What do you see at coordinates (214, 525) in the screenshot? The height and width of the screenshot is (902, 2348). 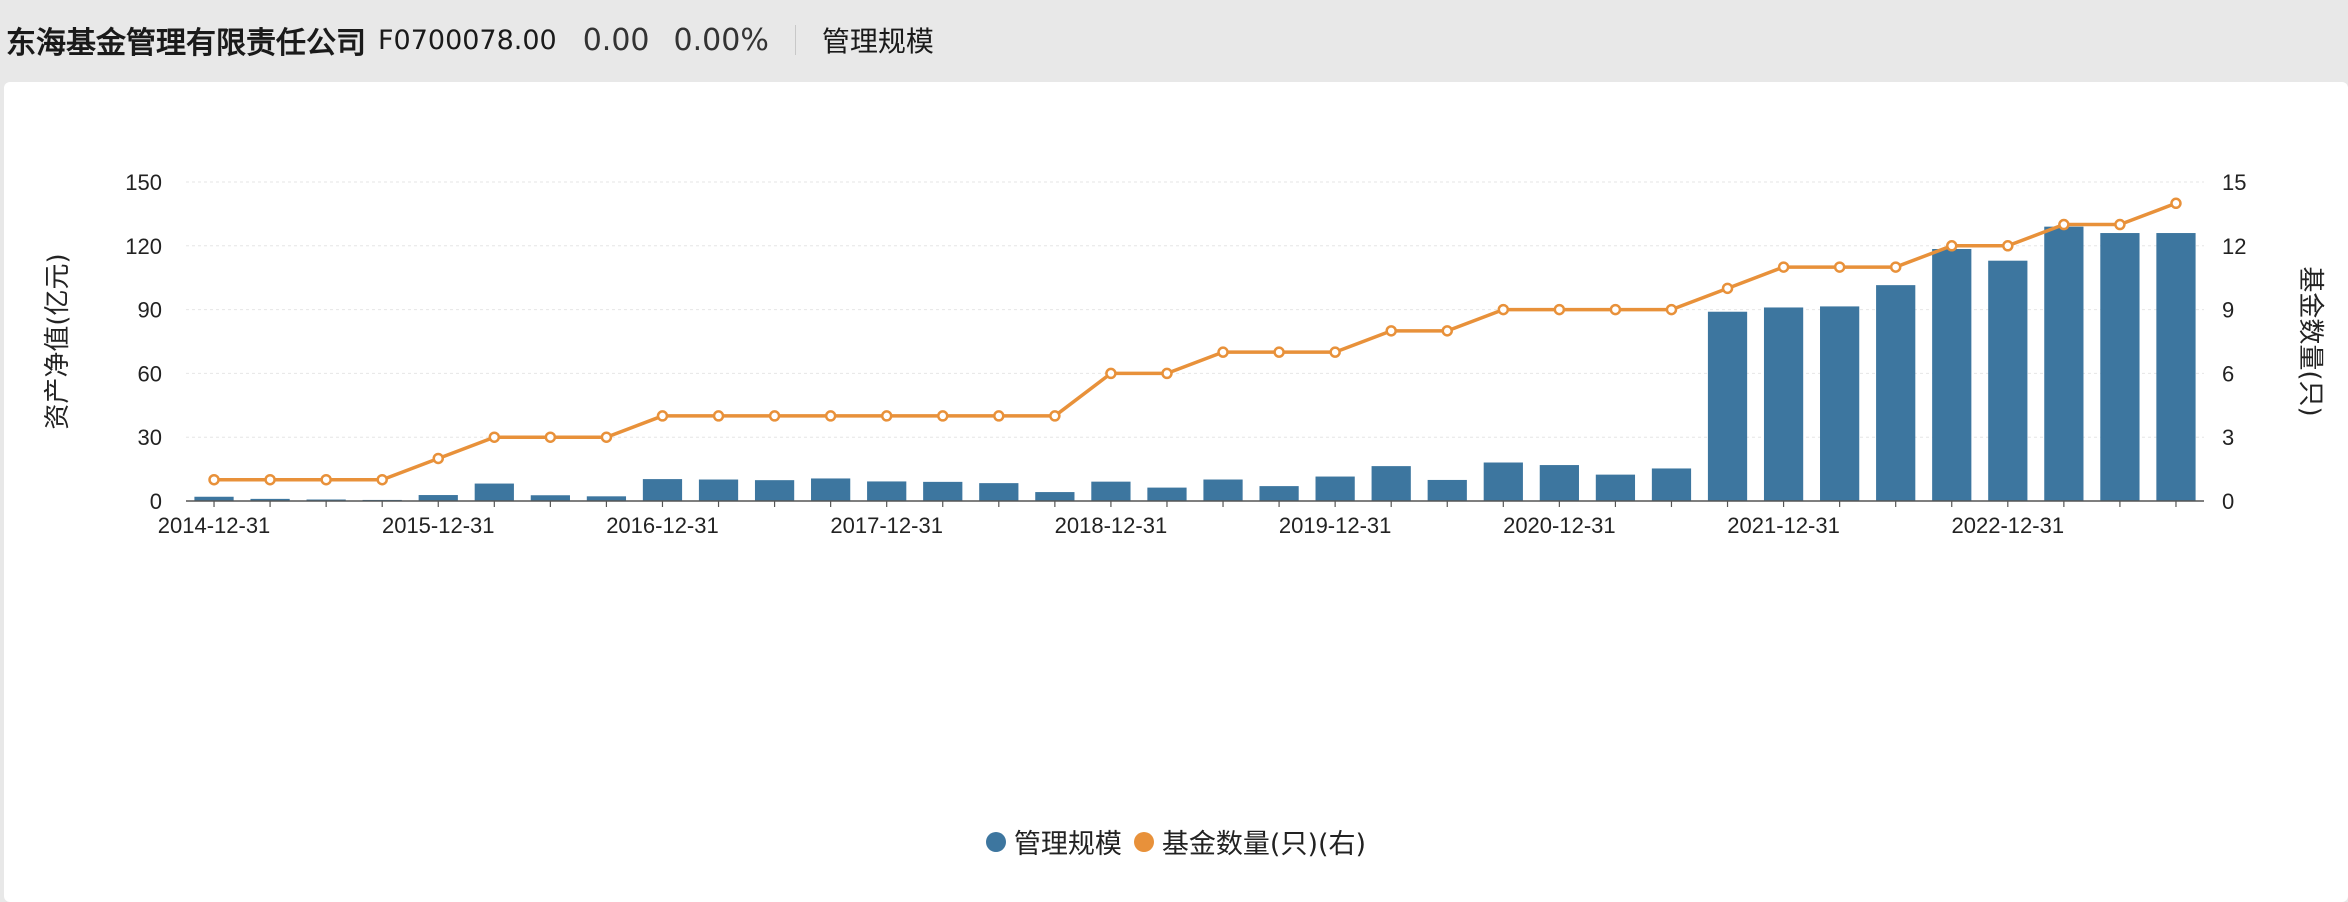 I see `x-tick-label: 2014-12-31` at bounding box center [214, 525].